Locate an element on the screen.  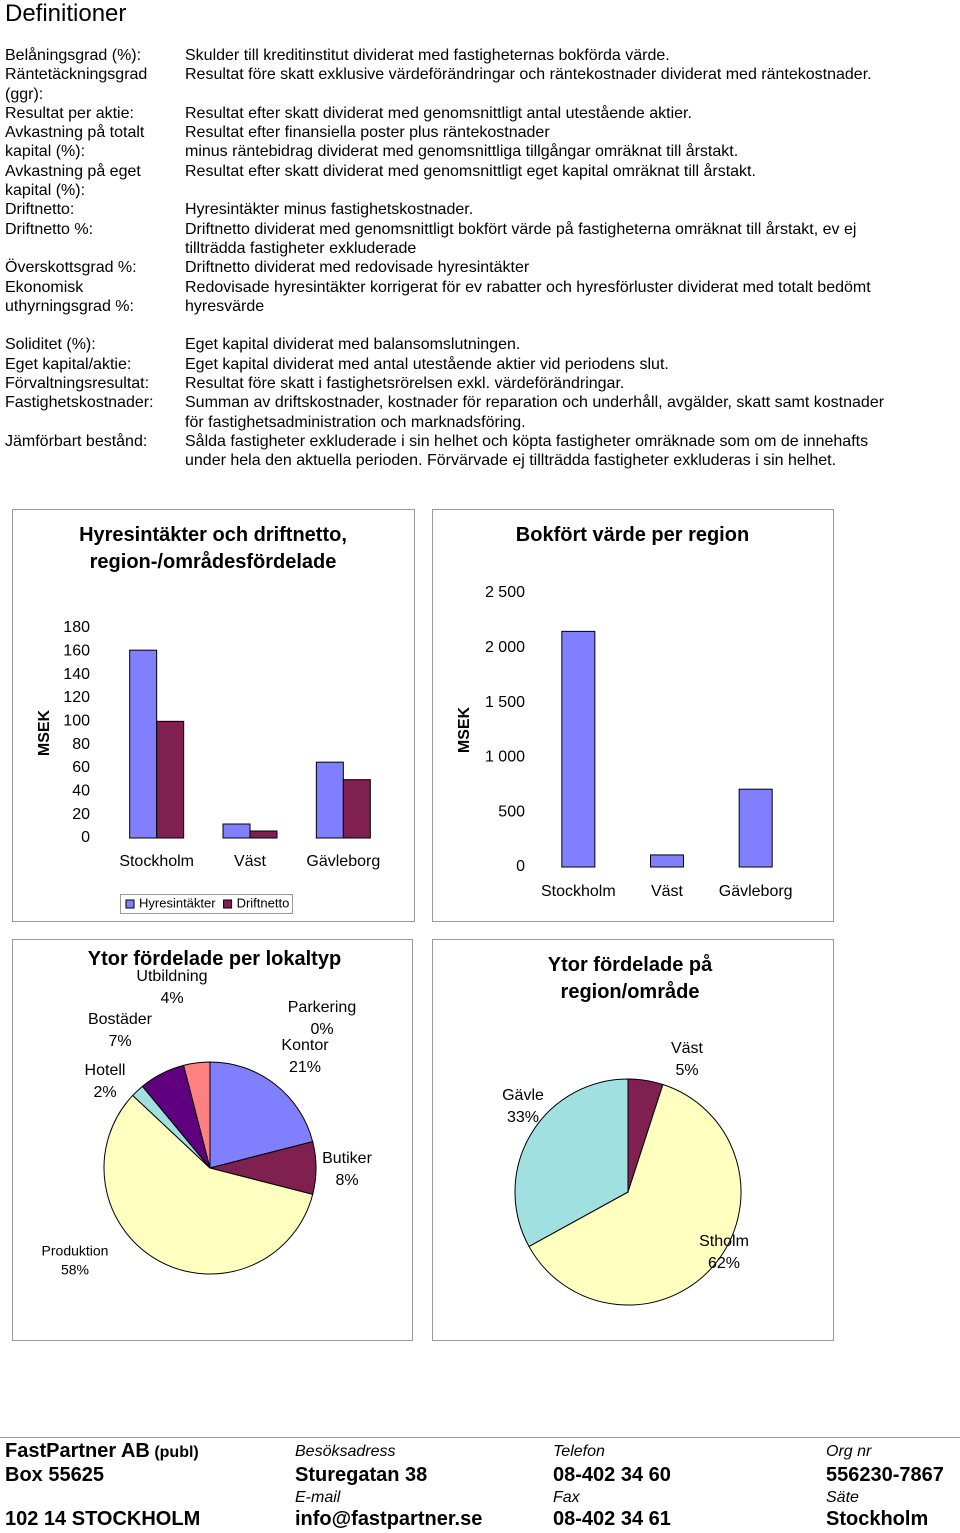
y-tick-label: 20 is located at coordinates (81, 814).